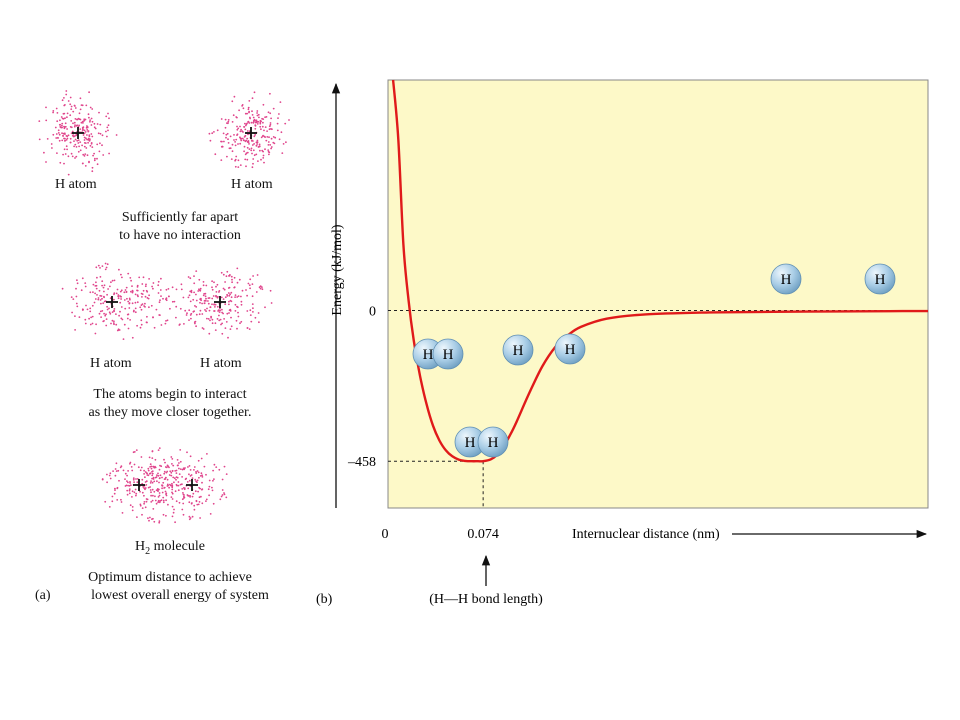 The width and height of the screenshot is (960, 720). Describe the element at coordinates (180, 595) in the screenshot. I see `caption-stage-3-line-2: lowest overall energy of system` at that location.